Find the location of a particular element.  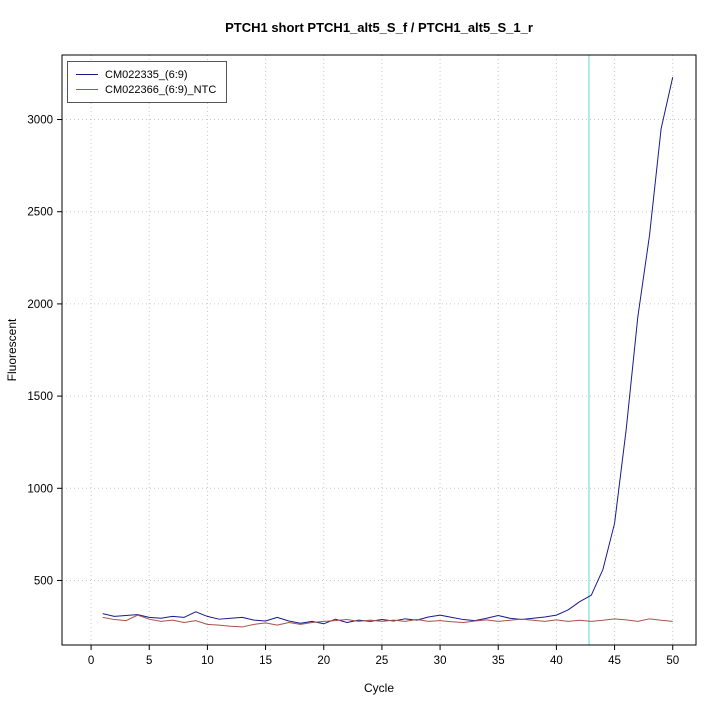

x-tick-label: 30 is located at coordinates (440, 661).